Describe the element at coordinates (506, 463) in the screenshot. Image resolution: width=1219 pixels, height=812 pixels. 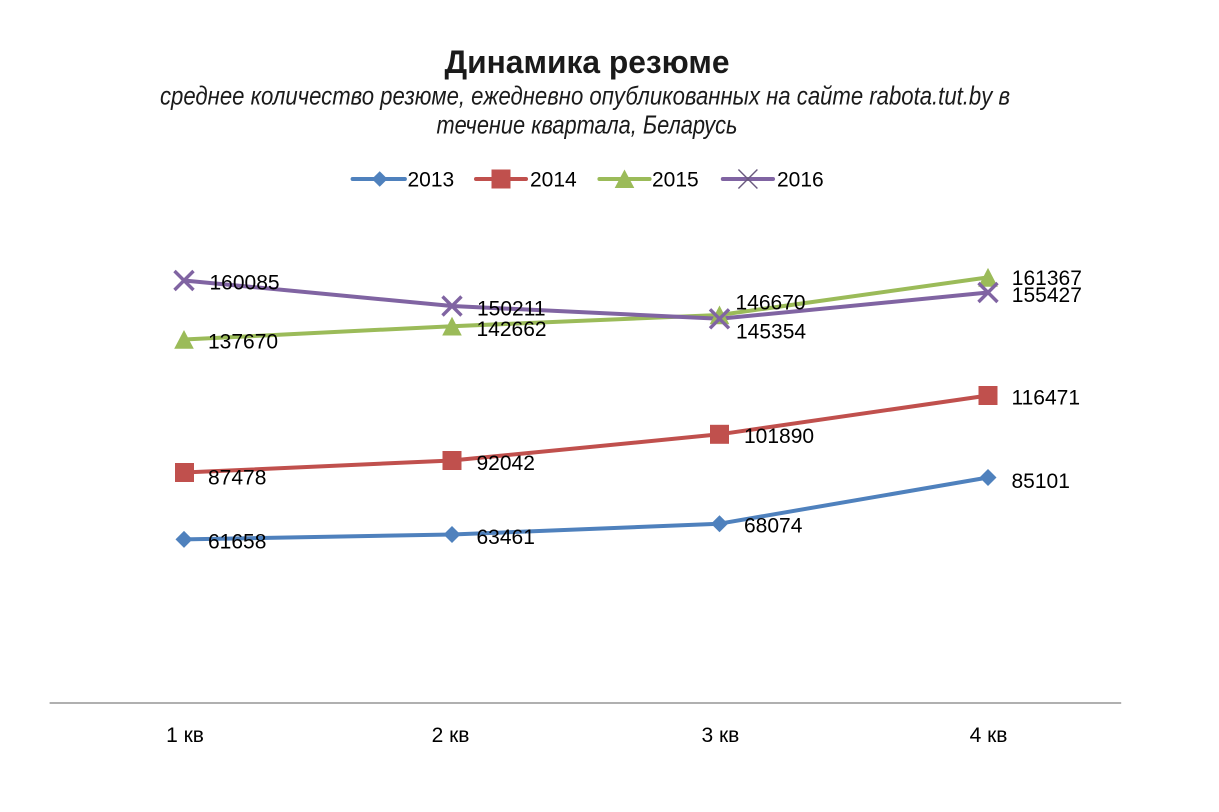
I see `svg-text: 92042` at that location.